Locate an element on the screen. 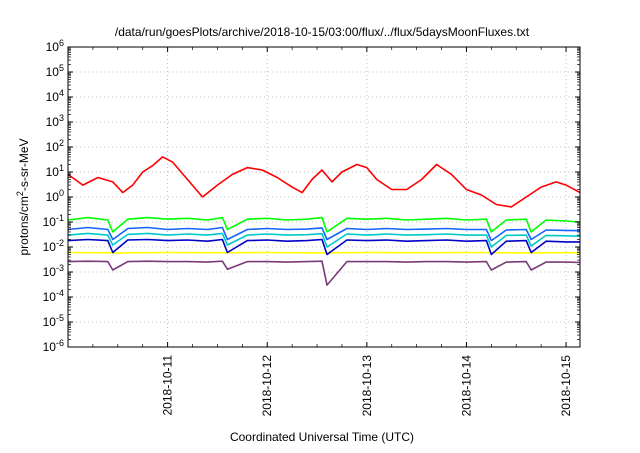  y-tick-label: 10² is located at coordinates (55, 146).